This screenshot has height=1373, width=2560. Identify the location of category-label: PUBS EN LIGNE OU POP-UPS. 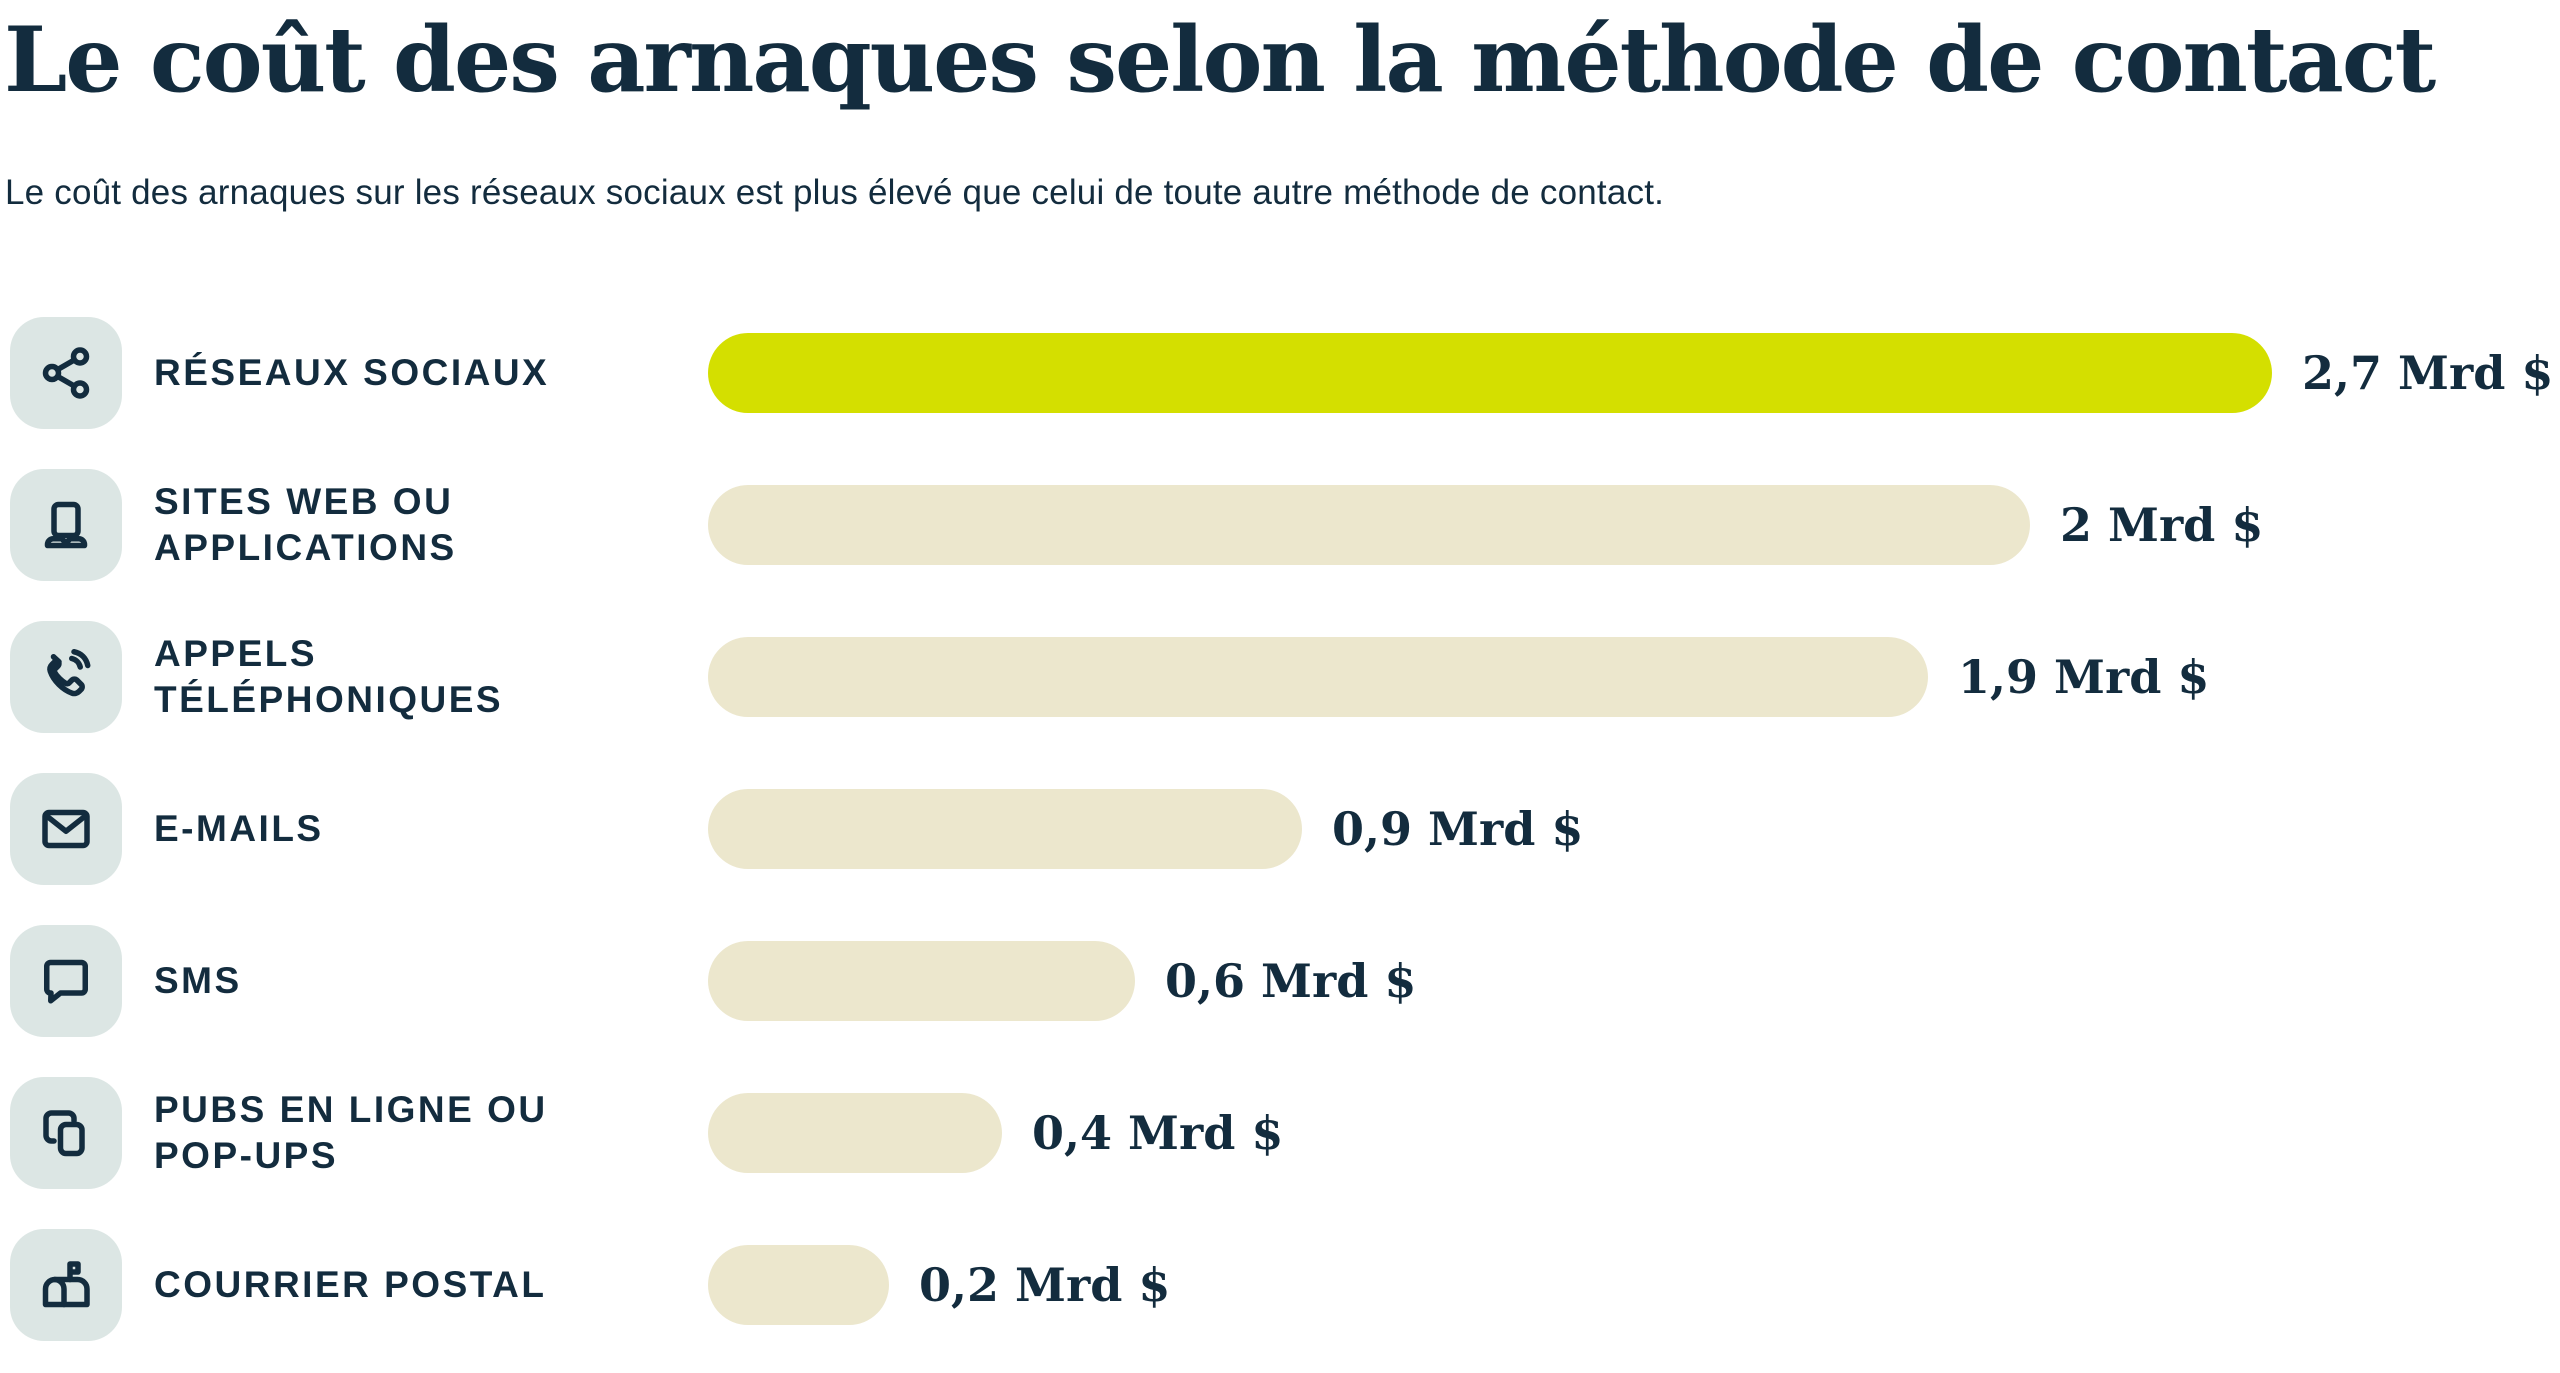
(431, 1133).